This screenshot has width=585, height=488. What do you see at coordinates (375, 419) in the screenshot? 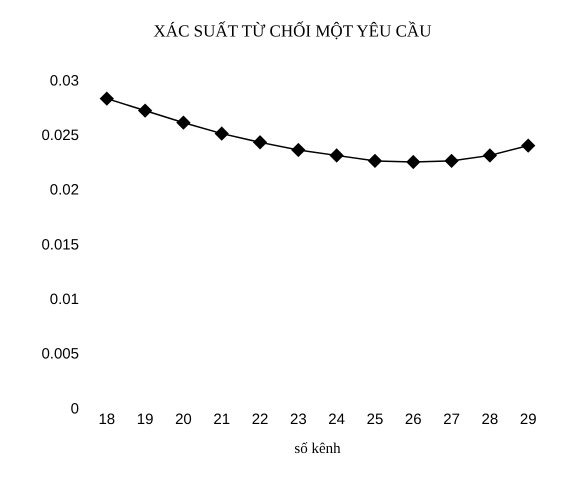
I see `x-tick-label: 25` at bounding box center [375, 419].